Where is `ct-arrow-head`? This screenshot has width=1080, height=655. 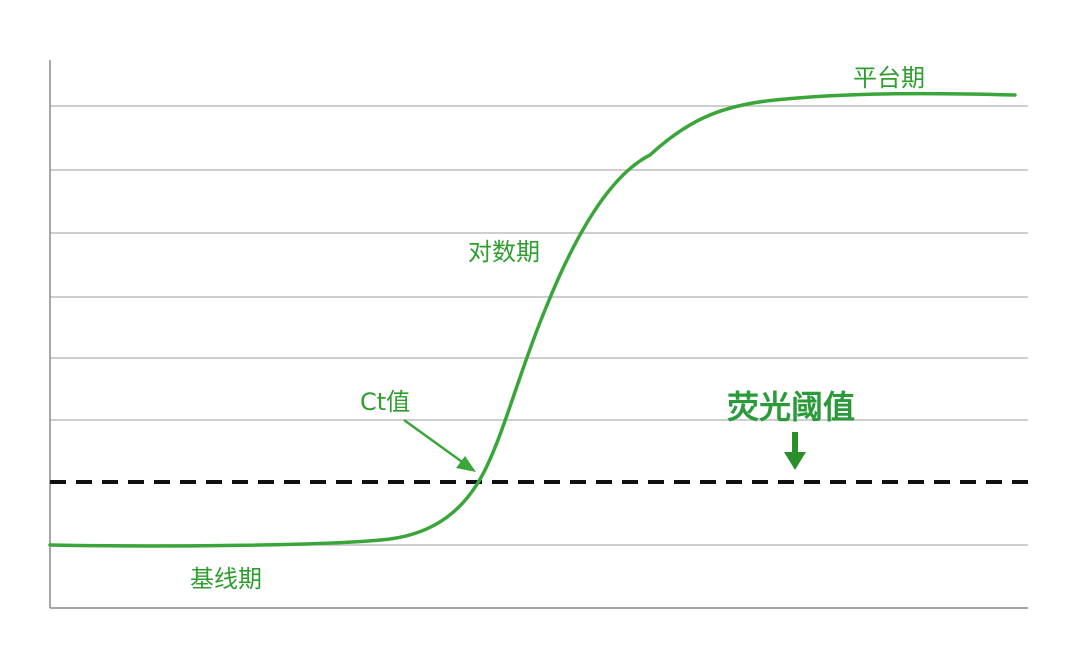 ct-arrow-head is located at coordinates (466, 464).